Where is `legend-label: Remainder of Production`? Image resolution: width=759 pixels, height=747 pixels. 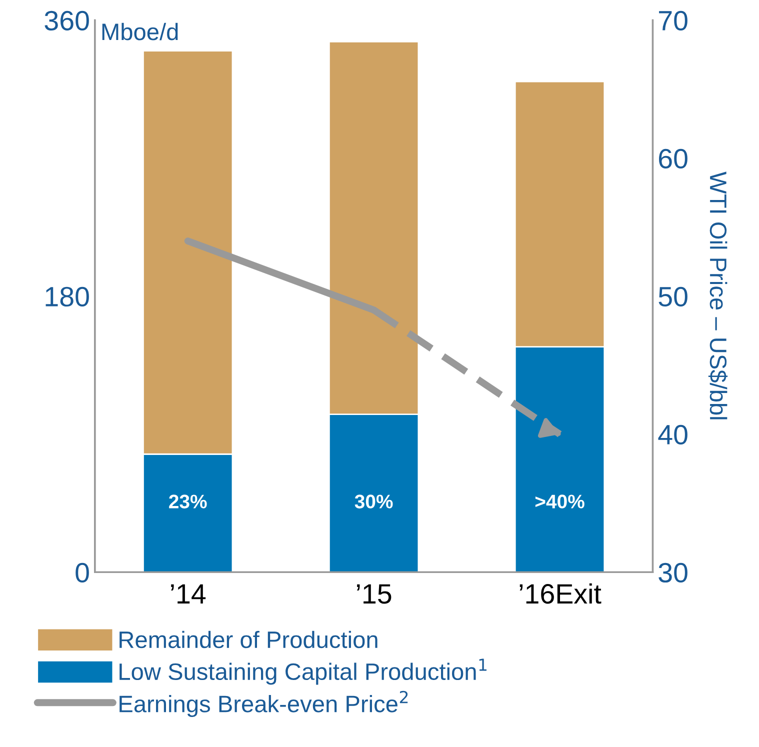 legend-label: Remainder of Production is located at coordinates (249, 639).